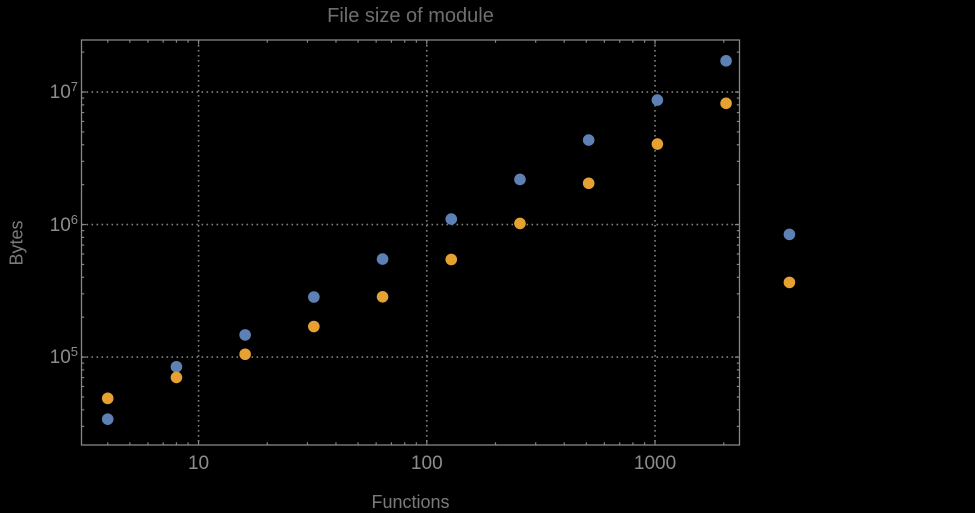 This screenshot has width=975, height=513. I want to click on plot-title: File size of module, so click(410, 16).